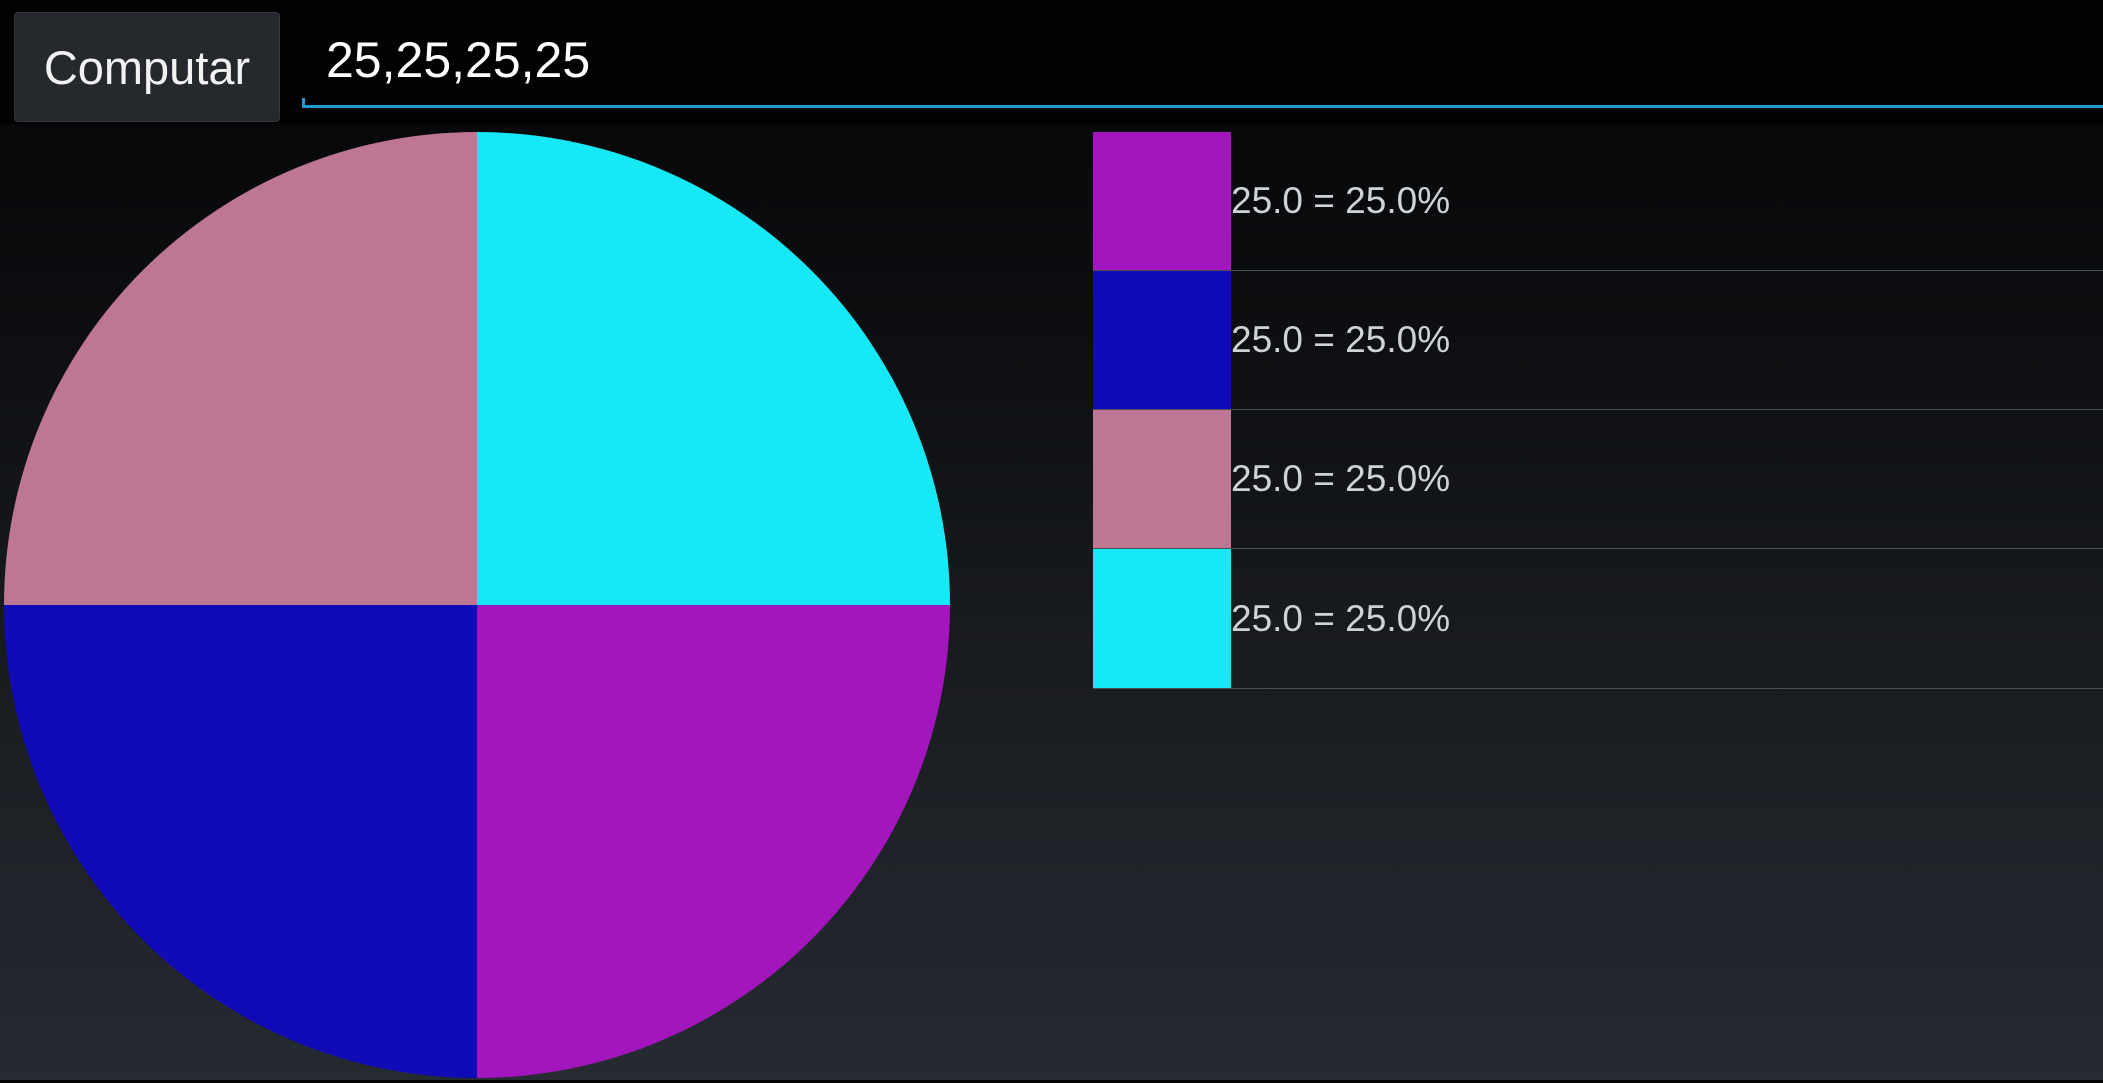 This screenshot has width=2103, height=1083. I want to click on values-input-container, so click(1201, 63).